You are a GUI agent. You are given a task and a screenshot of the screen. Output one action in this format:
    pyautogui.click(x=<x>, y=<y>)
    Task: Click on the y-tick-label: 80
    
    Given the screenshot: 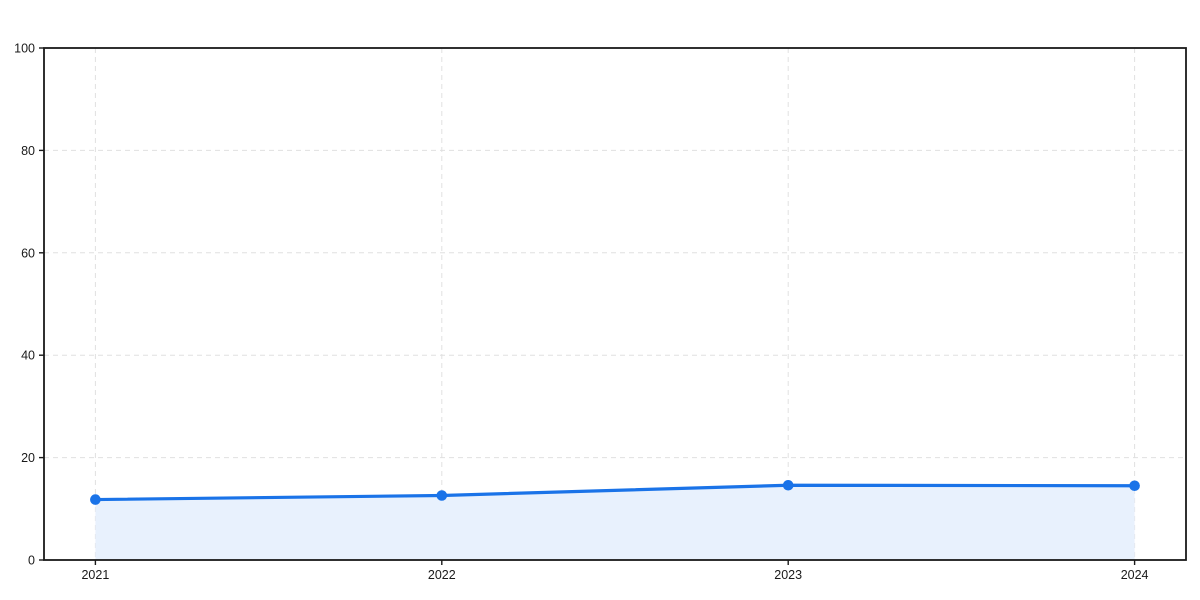 What is the action you would take?
    pyautogui.click(x=28, y=151)
    